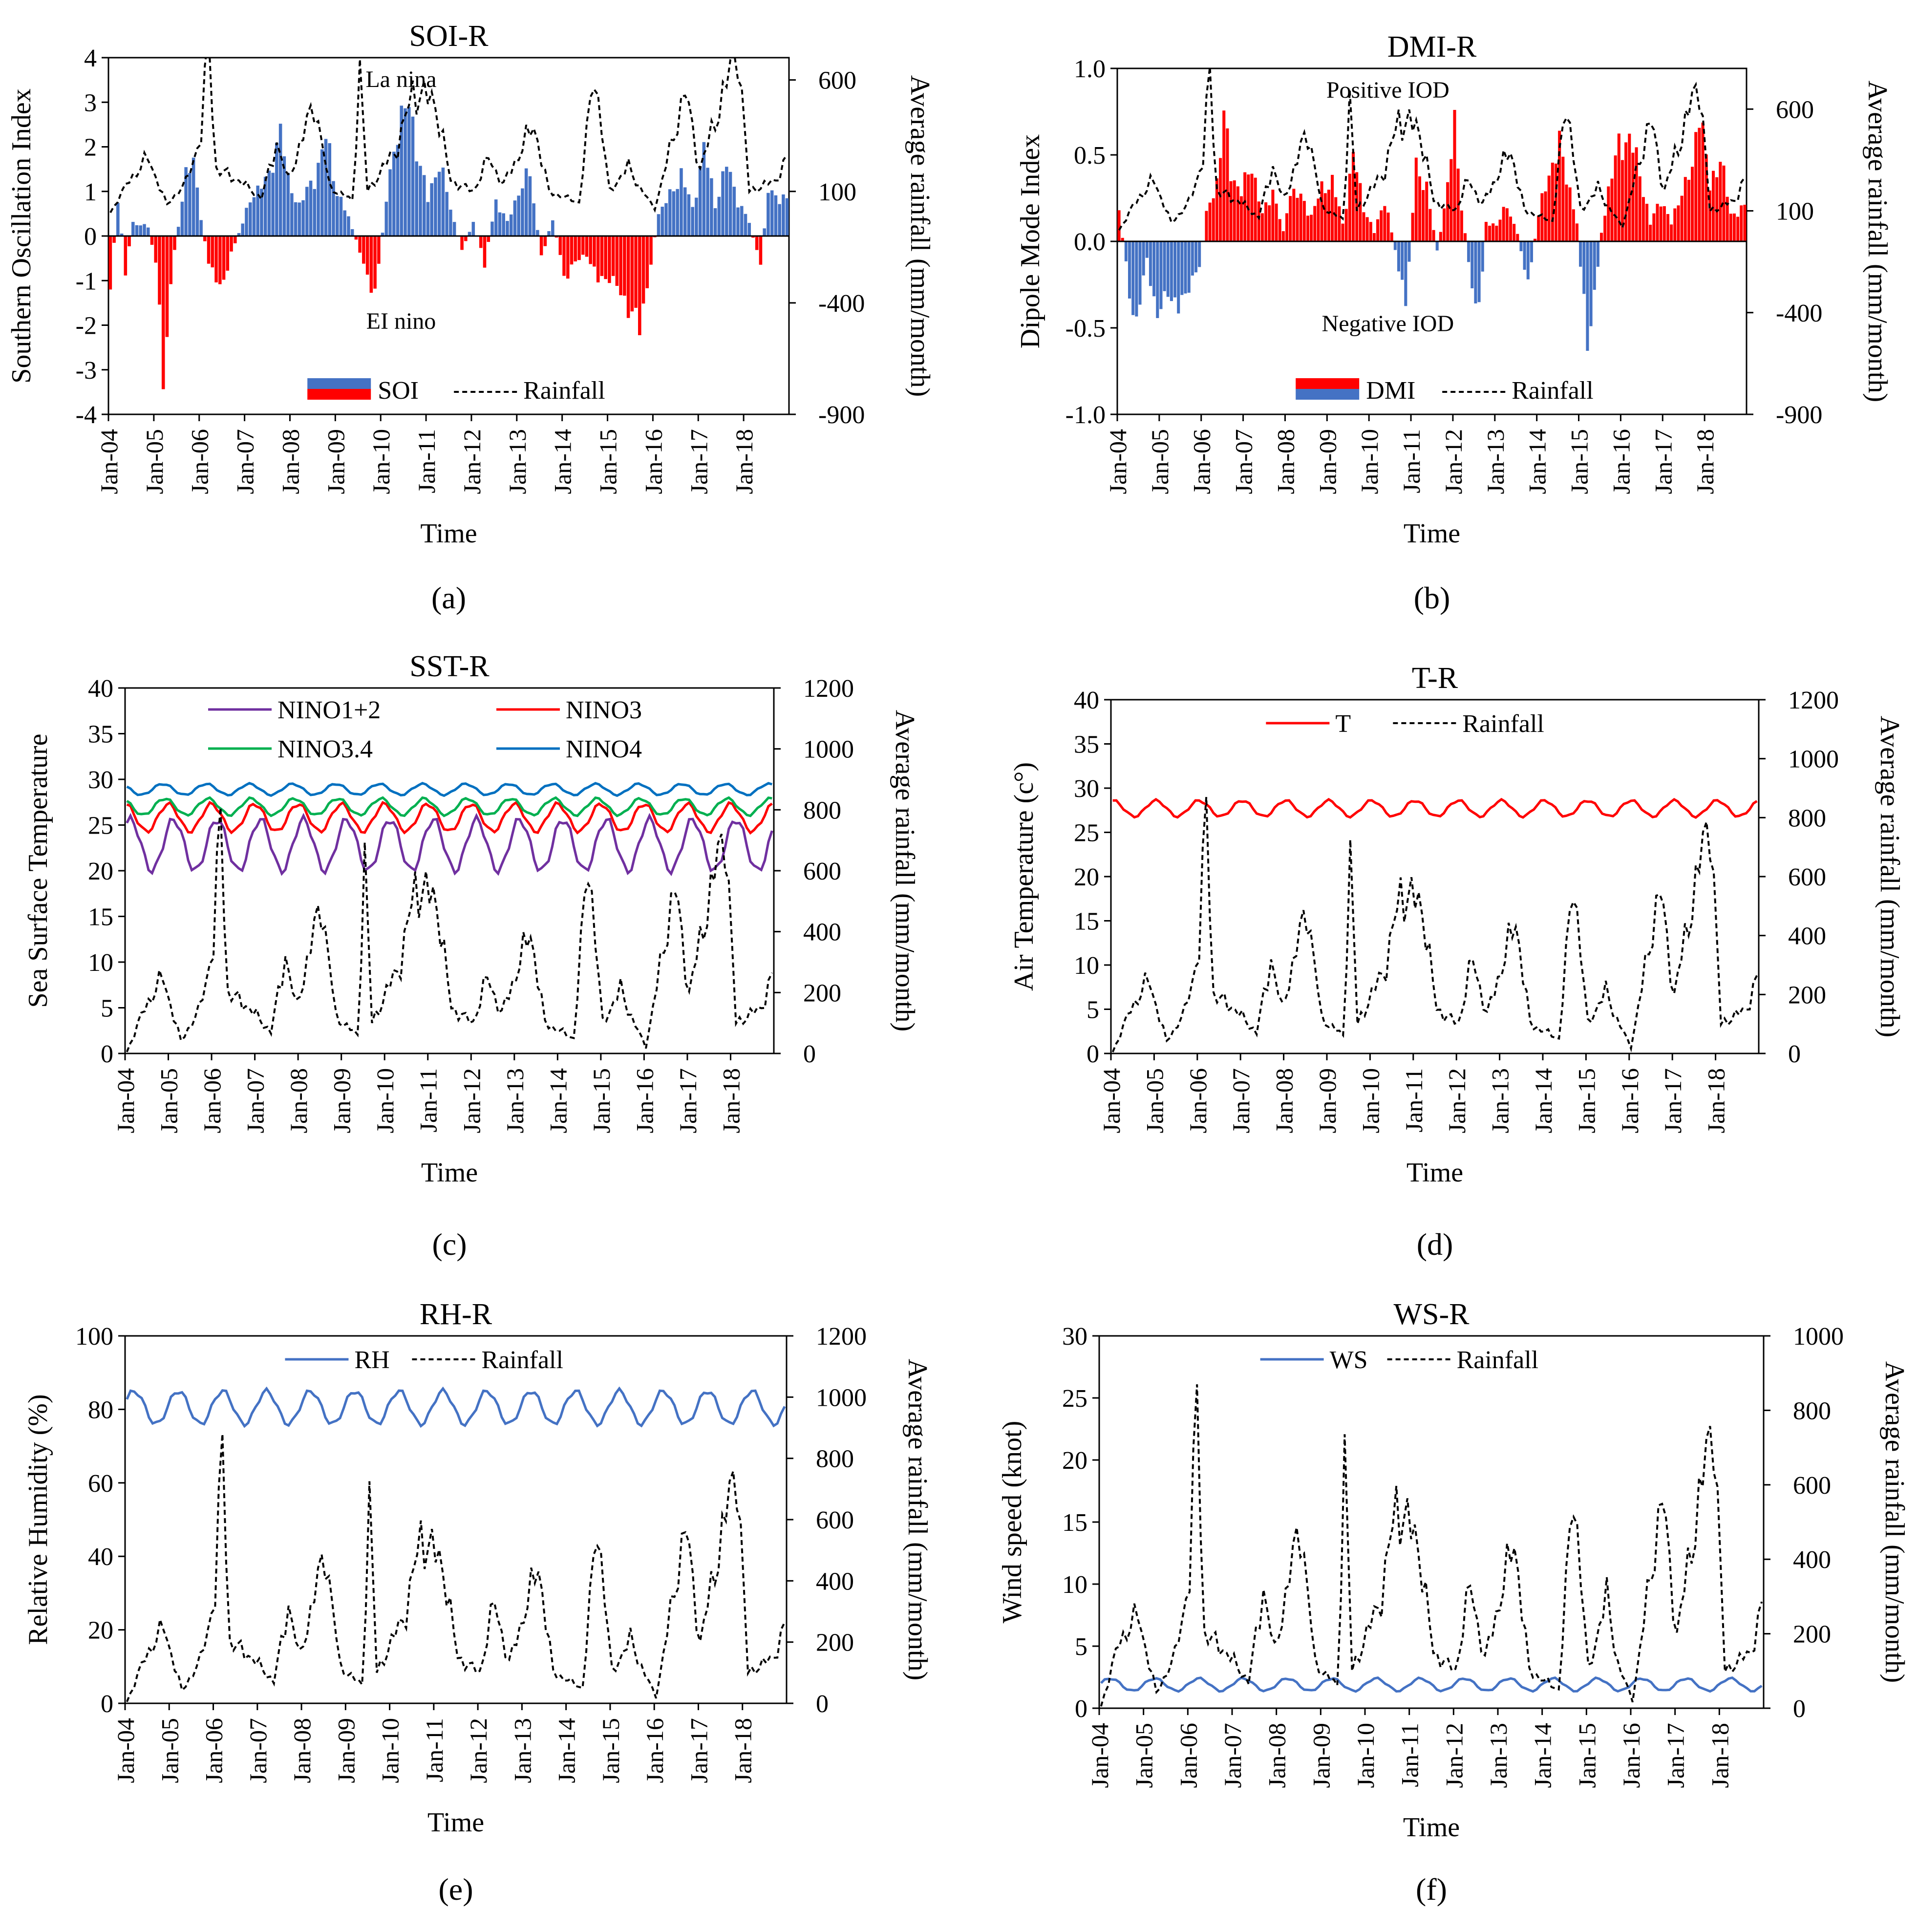 Image resolution: width=1918 pixels, height=1932 pixels. I want to click on chart-title: SOI-R, so click(449, 36).